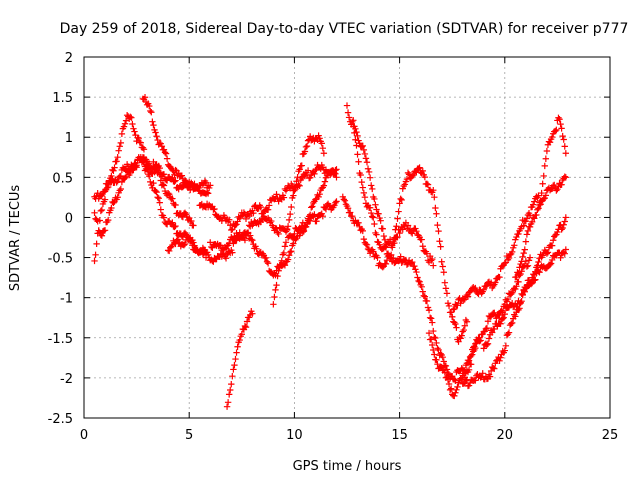 Image resolution: width=640 pixels, height=480 pixels. Describe the element at coordinates (60, 339) in the screenshot. I see `y-tick-label: -1.5` at that location.